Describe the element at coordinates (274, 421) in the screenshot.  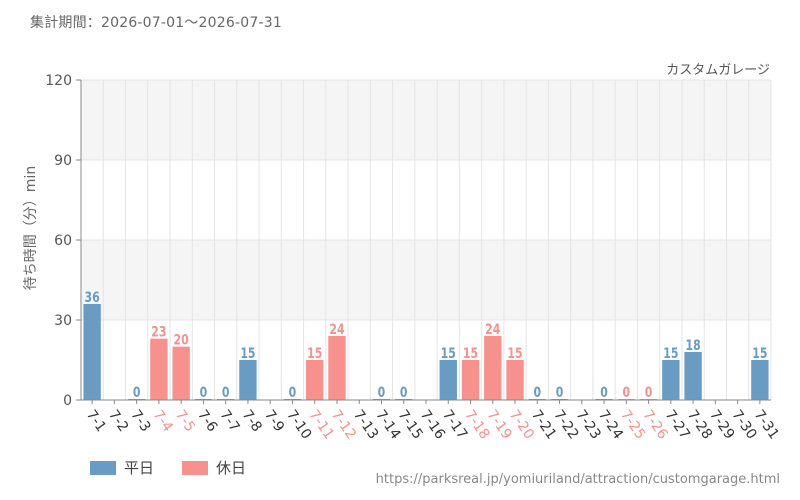
I see `x-tick-label: 7-9` at that location.